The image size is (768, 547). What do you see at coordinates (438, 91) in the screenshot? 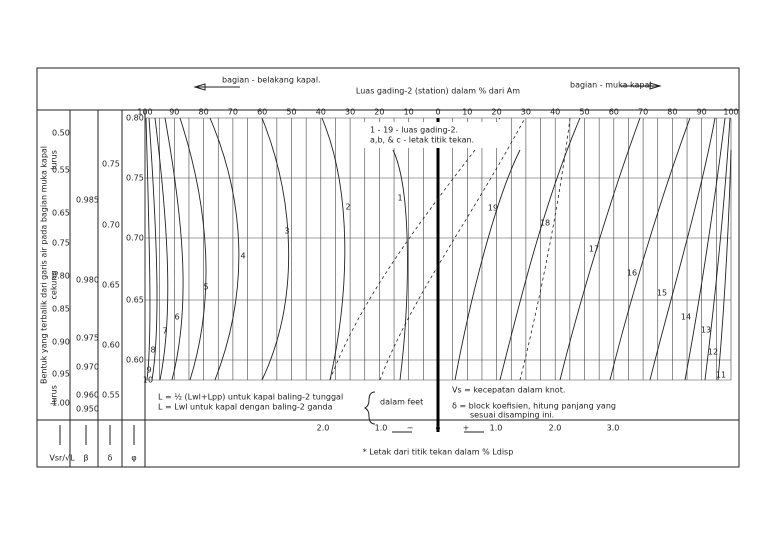
I see `header-title: Luas gading-2 (station) dalam % dari Am` at bounding box center [438, 91].